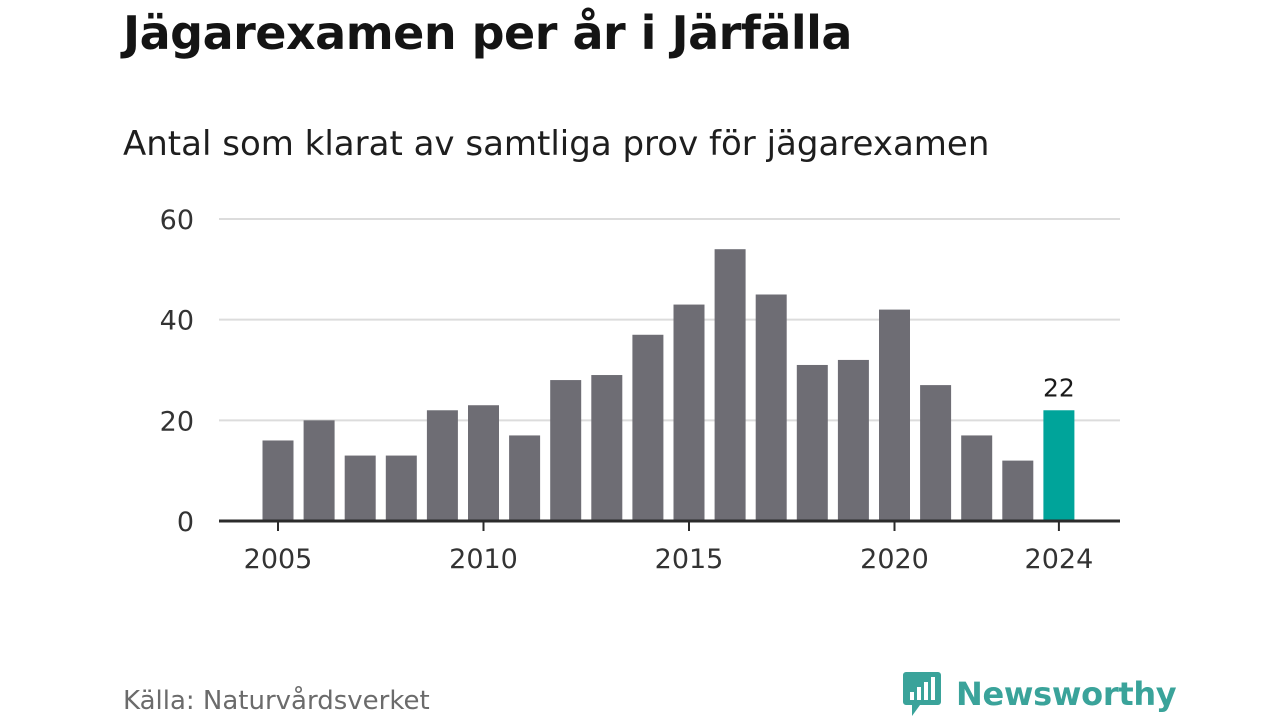 Image resolution: width=1280 pixels, height=720 pixels. Describe the element at coordinates (360, 488) in the screenshot. I see `bar-2007` at that location.